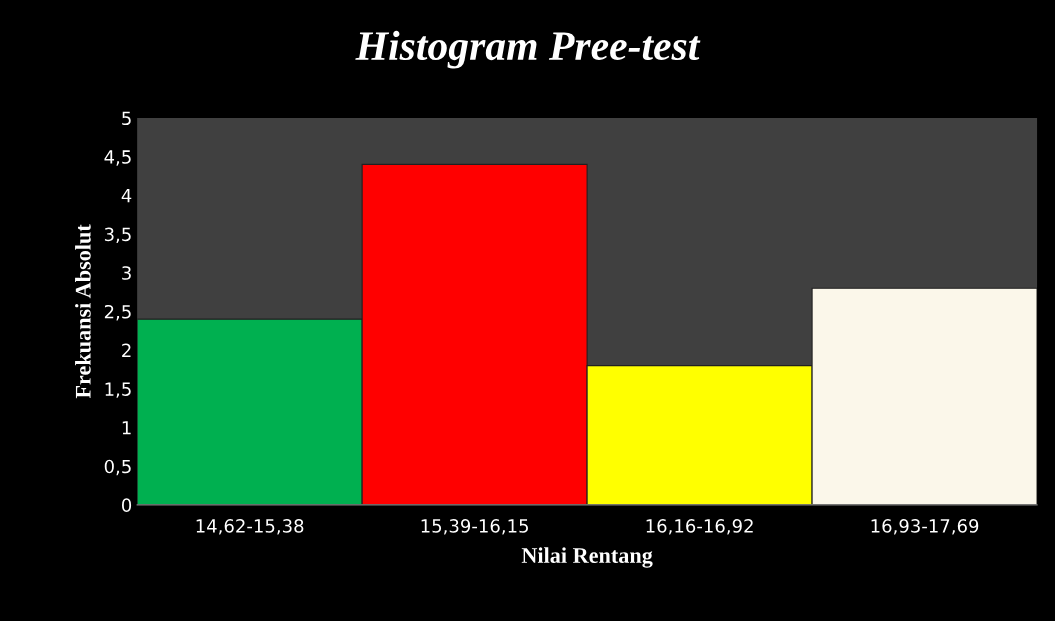 This screenshot has width=1055, height=621. I want to click on x-tick-label: 15,39-16,15, so click(474, 527).